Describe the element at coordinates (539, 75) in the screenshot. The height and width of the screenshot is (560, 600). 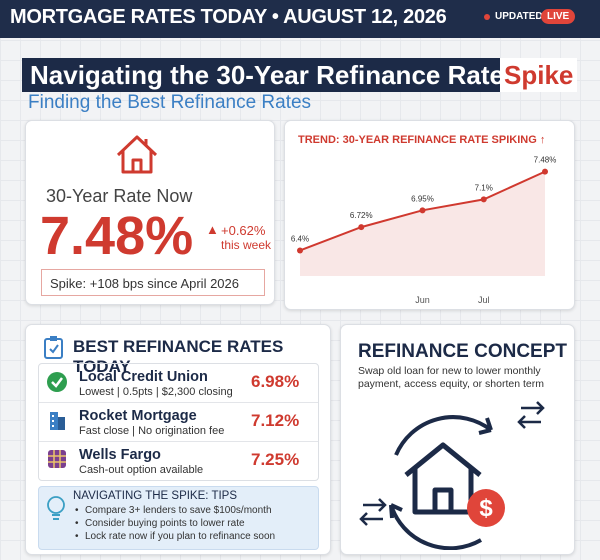
I see `headline-highlight: Spike` at that location.